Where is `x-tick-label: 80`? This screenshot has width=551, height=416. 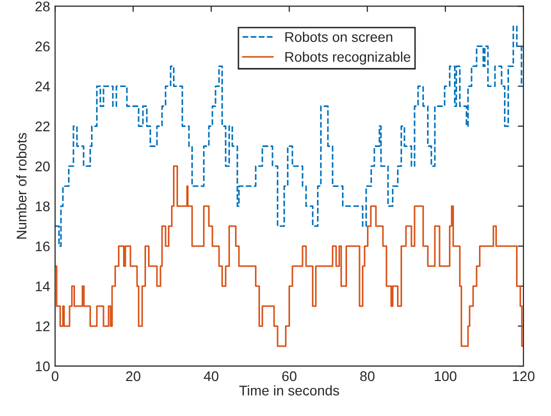
x-tick-label: 80 is located at coordinates (367, 376).